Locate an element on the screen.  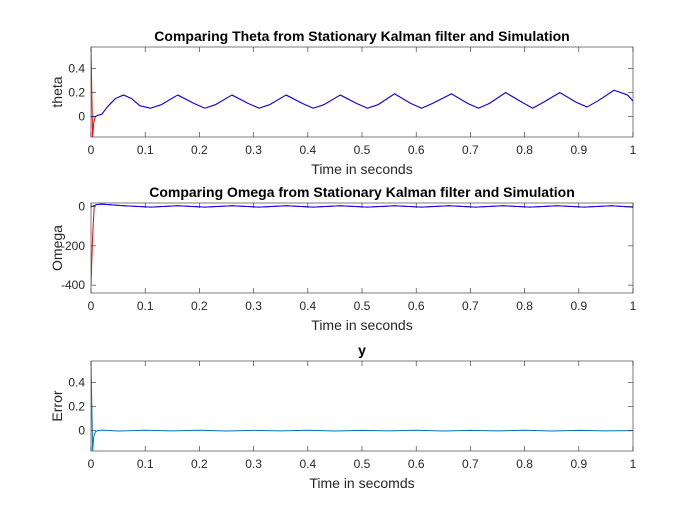
y-axis-label: Omega is located at coordinates (57, 248).